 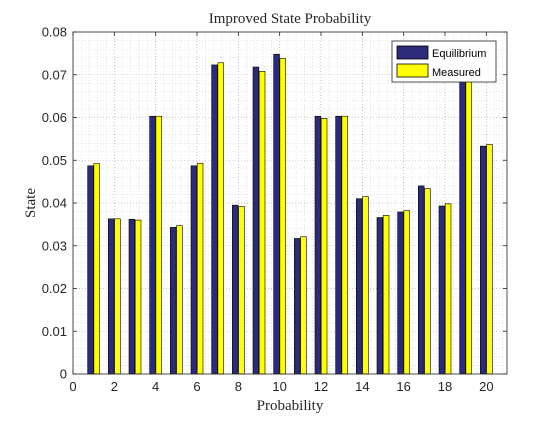 What do you see at coordinates (412, 70) in the screenshot?
I see `legend-swatch-measured` at bounding box center [412, 70].